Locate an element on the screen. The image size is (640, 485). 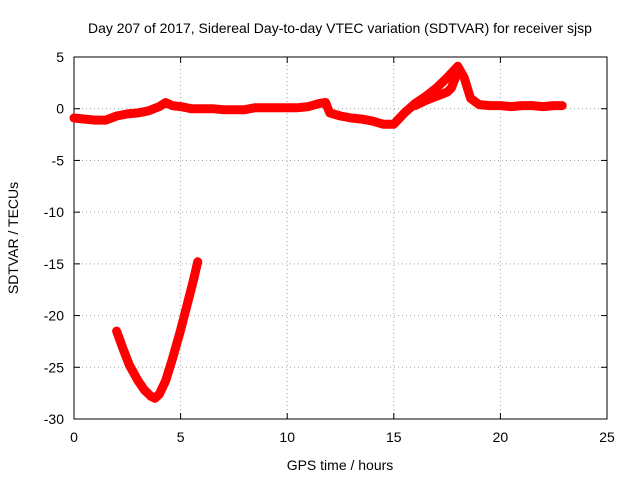
y-tick-label: 5 is located at coordinates (60, 57).